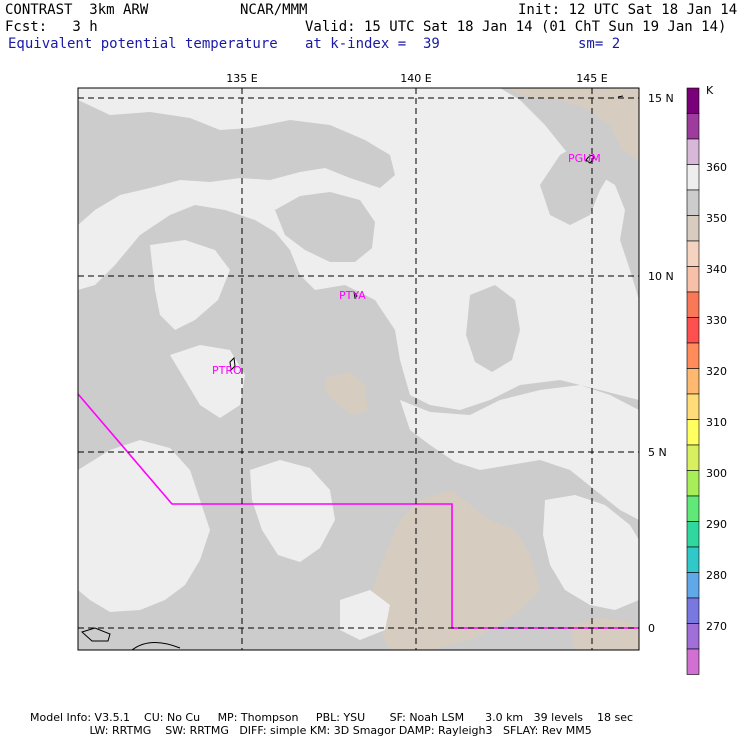 Image resolution: width=740 pixels, height=740 pixels. What do you see at coordinates (236, 162) in the screenshot?
I see `theta-350-hole-nw` at bounding box center [236, 162].